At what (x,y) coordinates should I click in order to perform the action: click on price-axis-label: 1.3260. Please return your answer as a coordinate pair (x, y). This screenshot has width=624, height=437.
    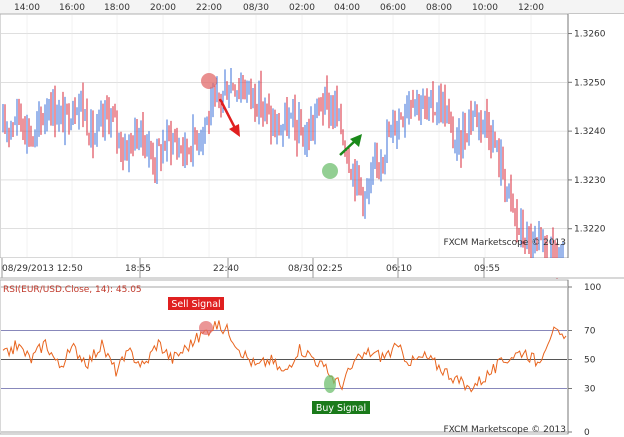
    Looking at the image, I should click on (590, 35).